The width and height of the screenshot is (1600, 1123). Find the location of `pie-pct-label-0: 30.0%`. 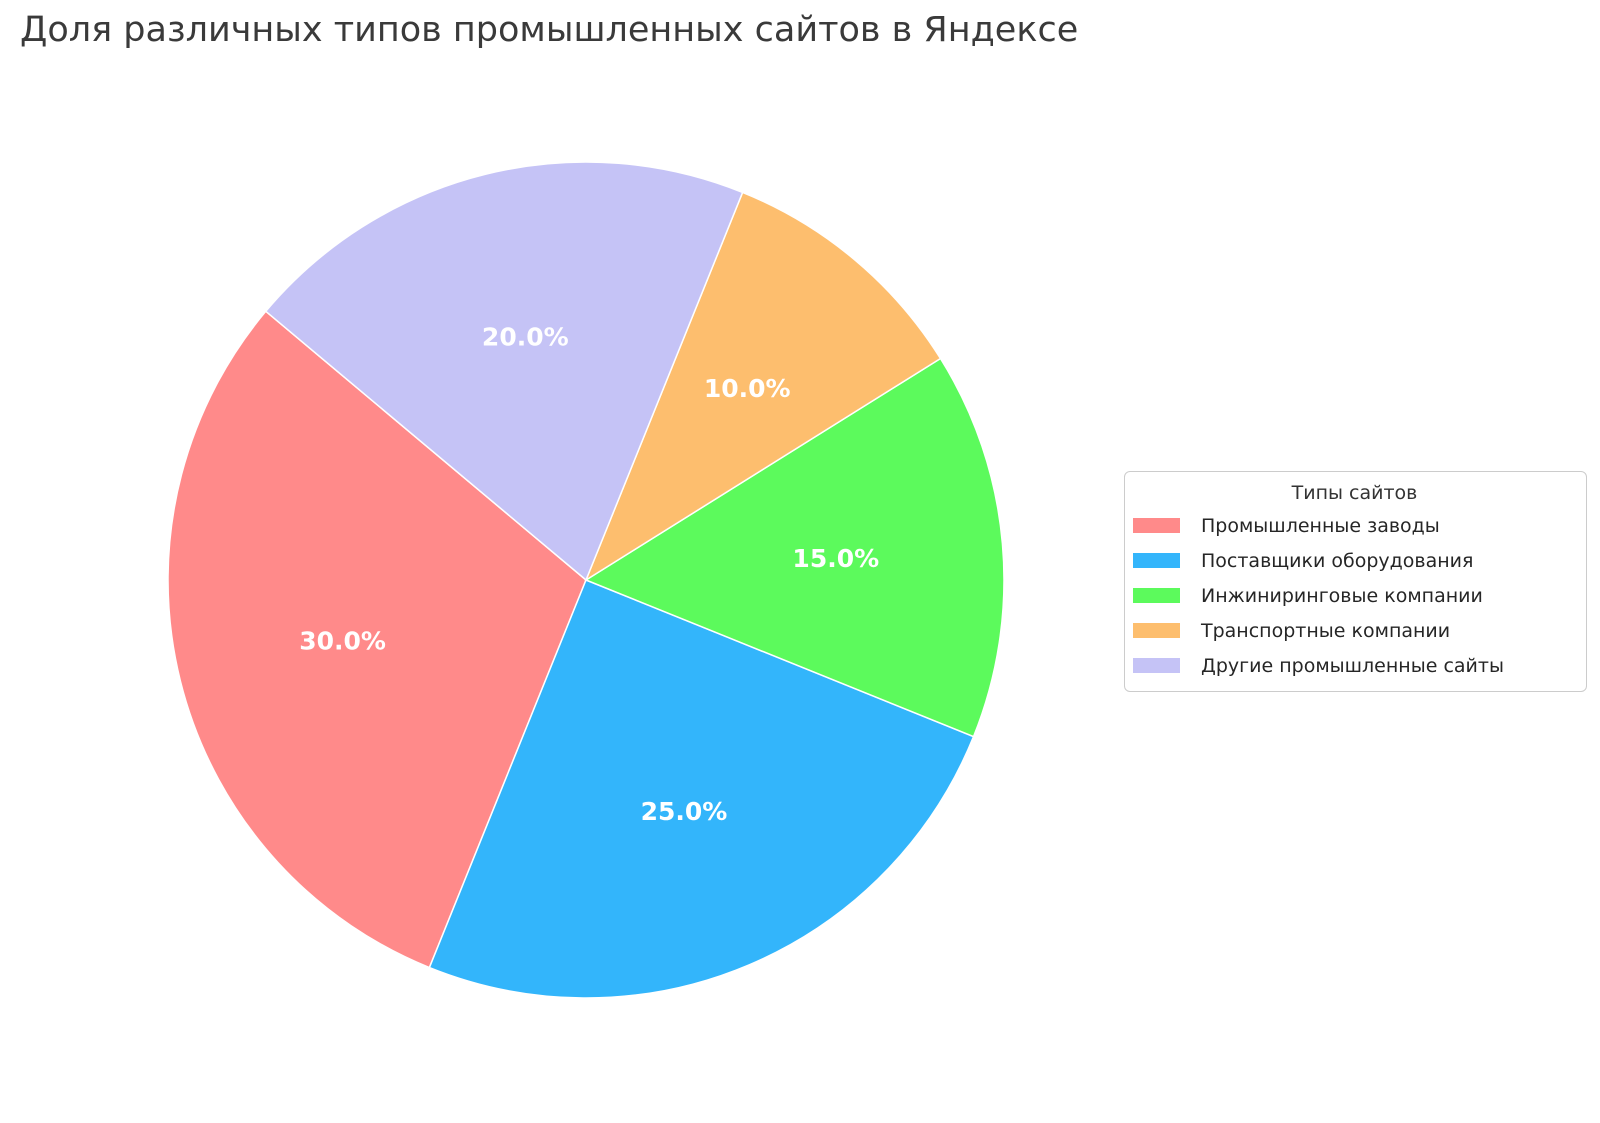

pie-pct-label-0: 30.0% is located at coordinates (342, 641).